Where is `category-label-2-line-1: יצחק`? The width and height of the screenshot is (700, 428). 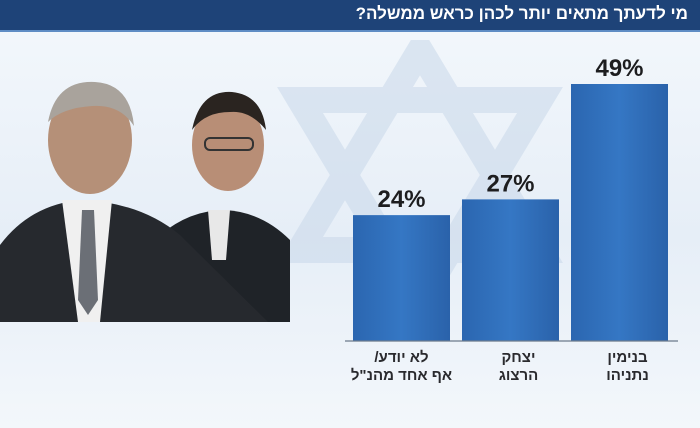
category-label-2-line-1: יצחק is located at coordinates (519, 357).